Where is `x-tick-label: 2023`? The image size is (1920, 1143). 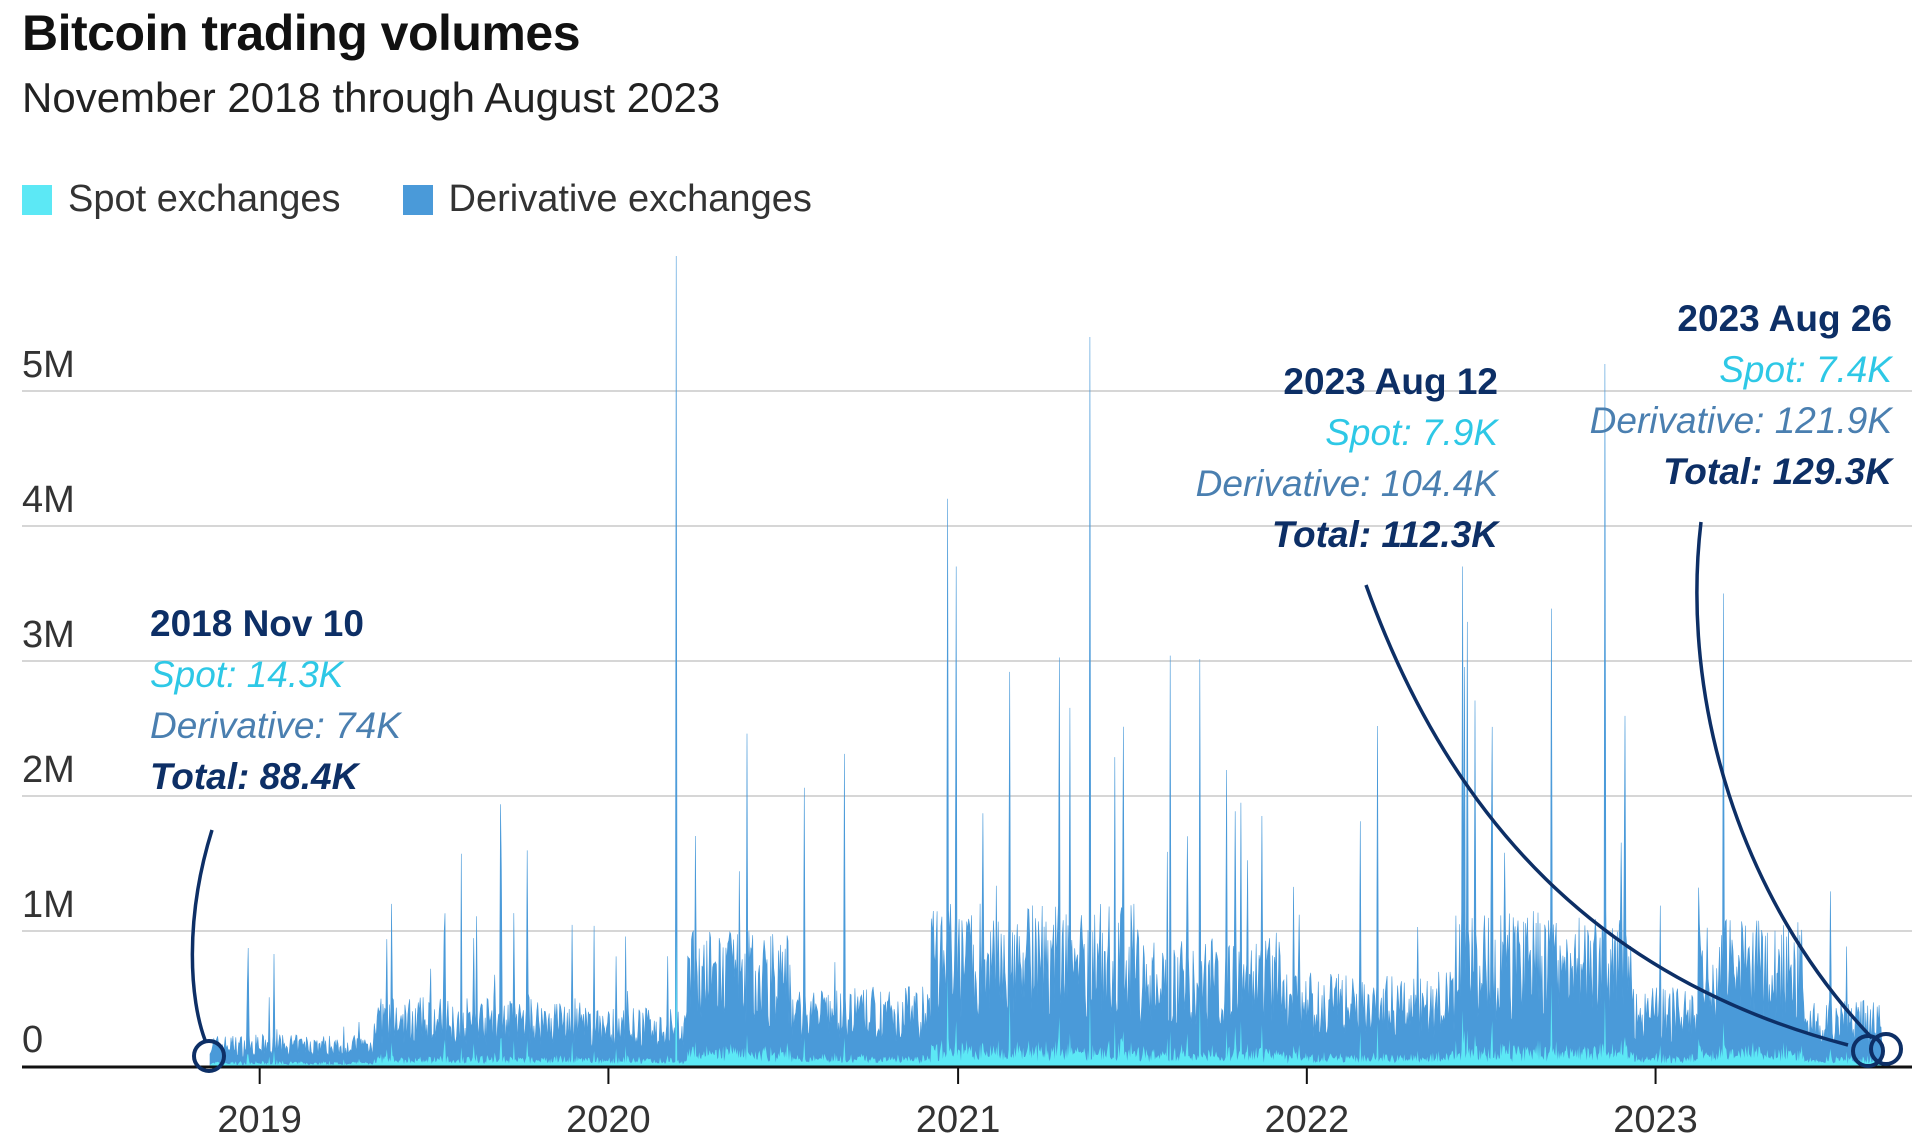
x-tick-label: 2023 is located at coordinates (1655, 1120).